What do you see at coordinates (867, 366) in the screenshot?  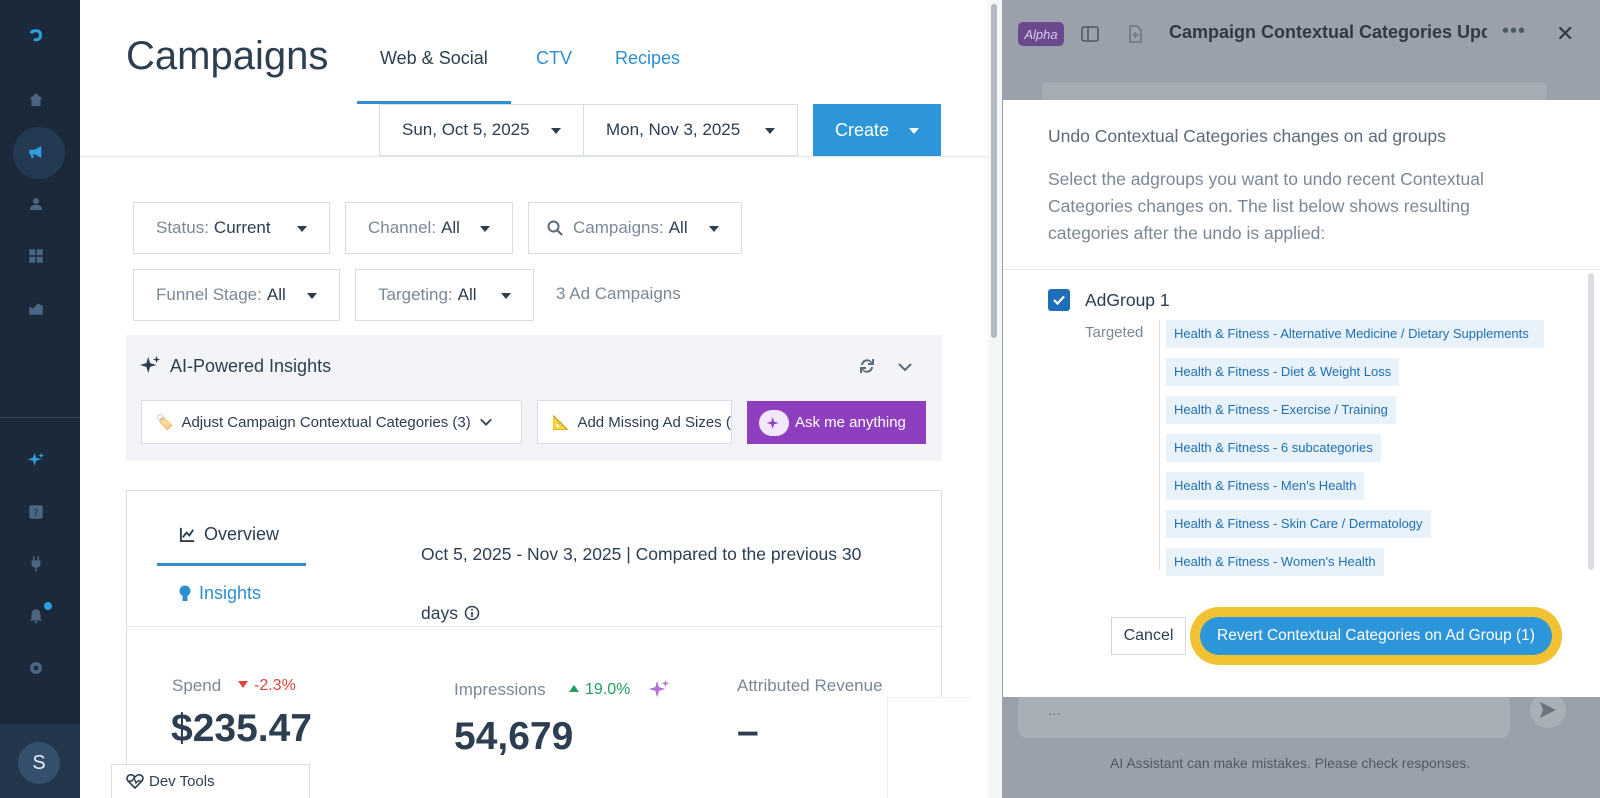 I see `refresh-icon` at bounding box center [867, 366].